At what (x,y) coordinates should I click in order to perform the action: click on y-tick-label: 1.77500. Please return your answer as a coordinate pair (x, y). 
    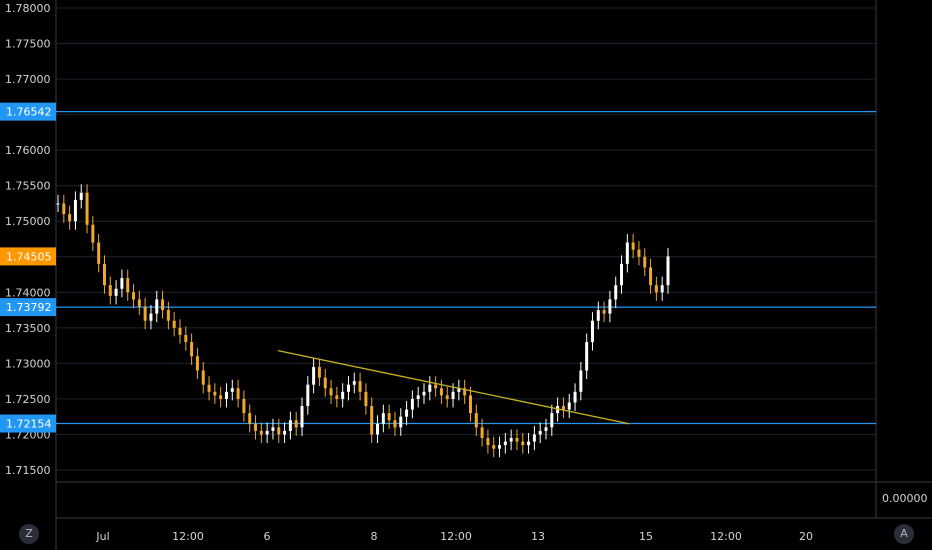
    Looking at the image, I should click on (28, 44).